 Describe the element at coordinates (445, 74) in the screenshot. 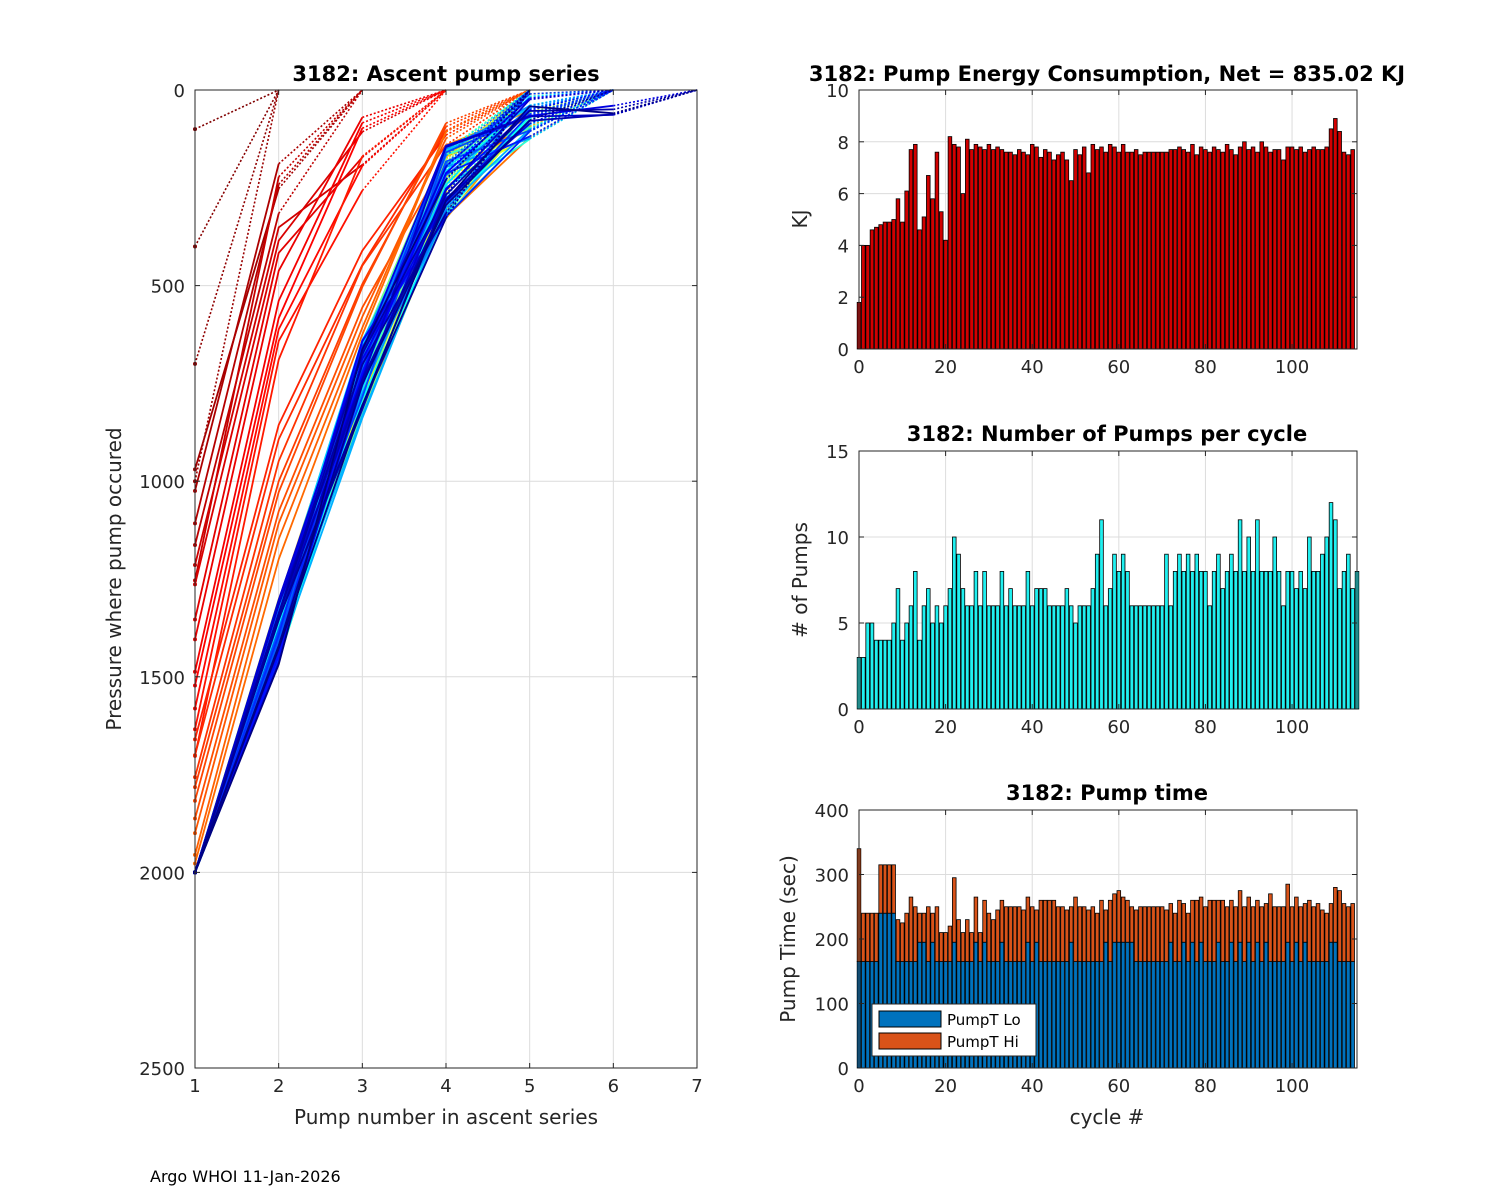

I see `ascent-chart-title: 3182: Ascent pump series` at that location.